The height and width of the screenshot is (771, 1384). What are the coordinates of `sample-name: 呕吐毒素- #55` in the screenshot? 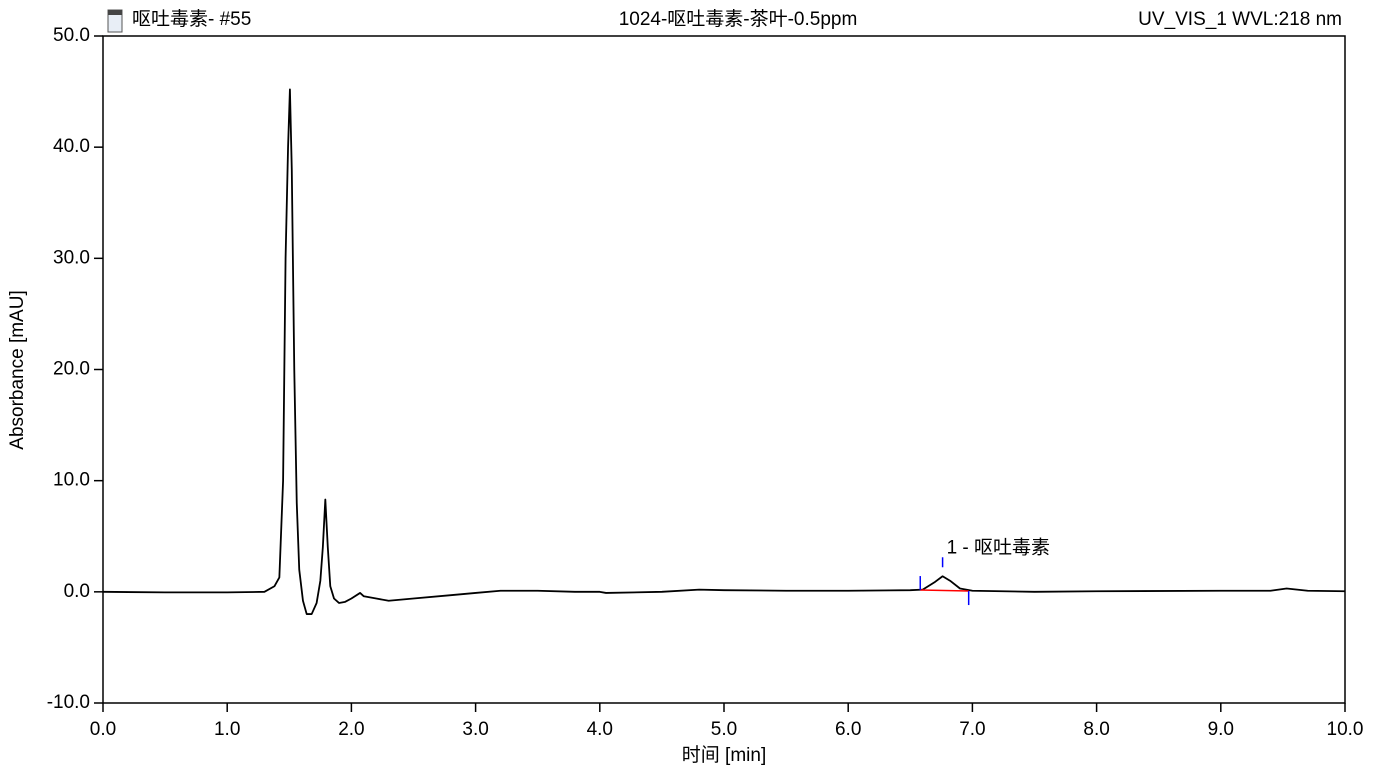 It's located at (191, 19).